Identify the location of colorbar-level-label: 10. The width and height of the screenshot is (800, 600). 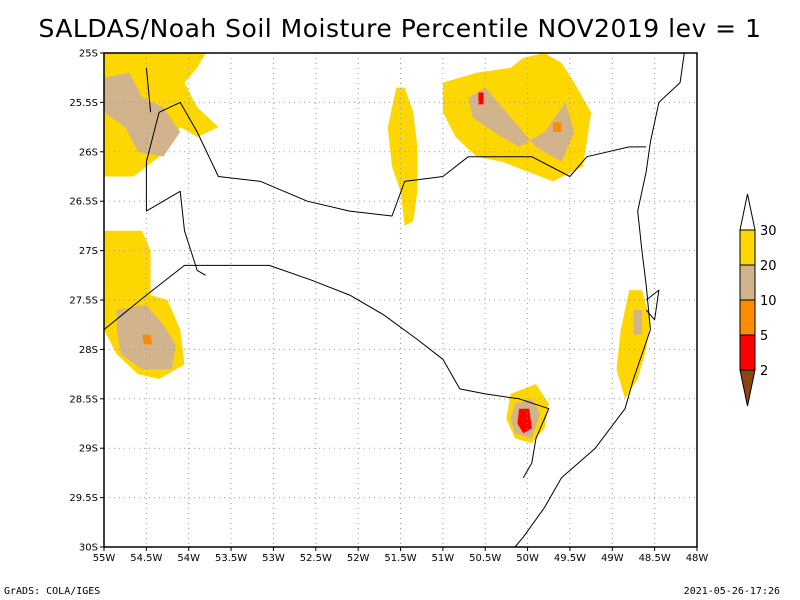
(768, 301).